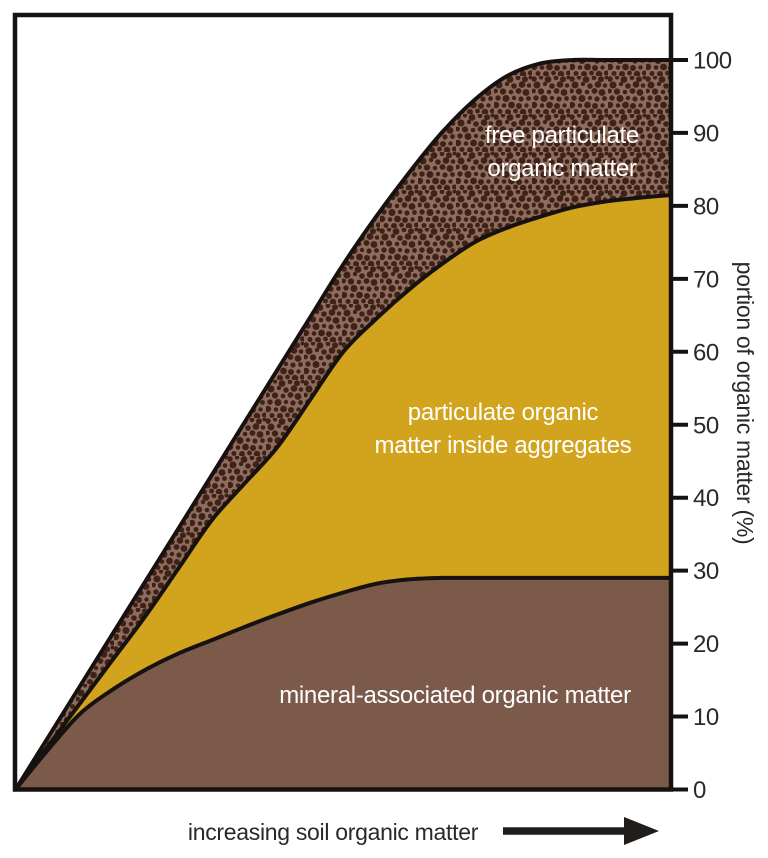 This screenshot has width=768, height=858. What do you see at coordinates (706, 425) in the screenshot?
I see `y-tick-label: 50` at bounding box center [706, 425].